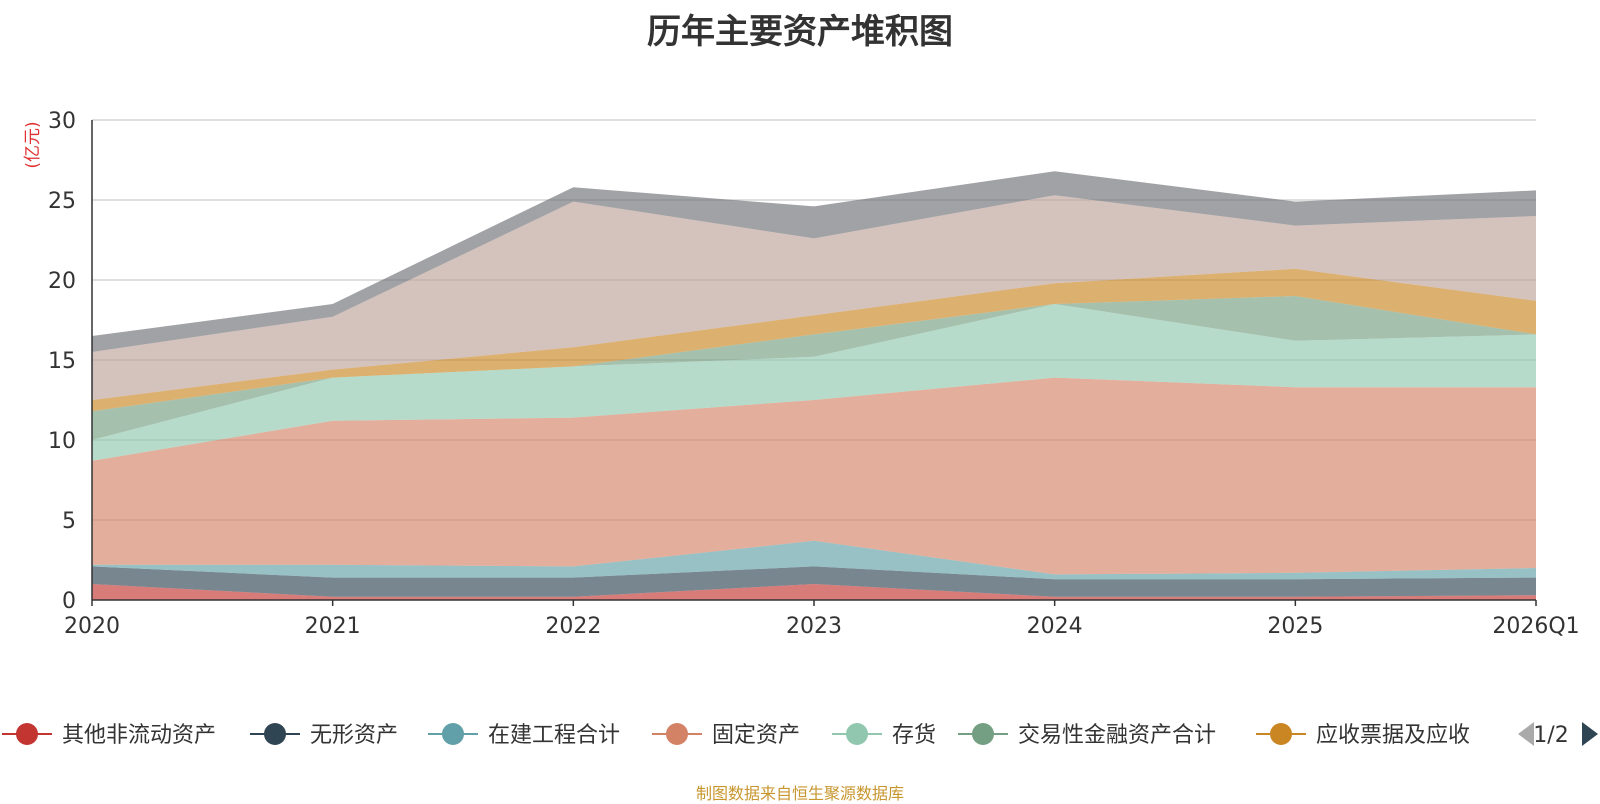  What do you see at coordinates (333, 626) in the screenshot?
I see `x-tick-label: 2021` at bounding box center [333, 626].